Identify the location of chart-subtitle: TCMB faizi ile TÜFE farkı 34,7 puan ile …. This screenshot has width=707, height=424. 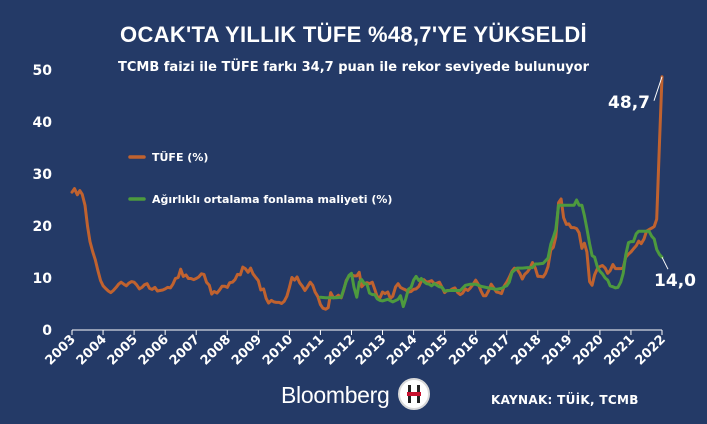
(353, 67).